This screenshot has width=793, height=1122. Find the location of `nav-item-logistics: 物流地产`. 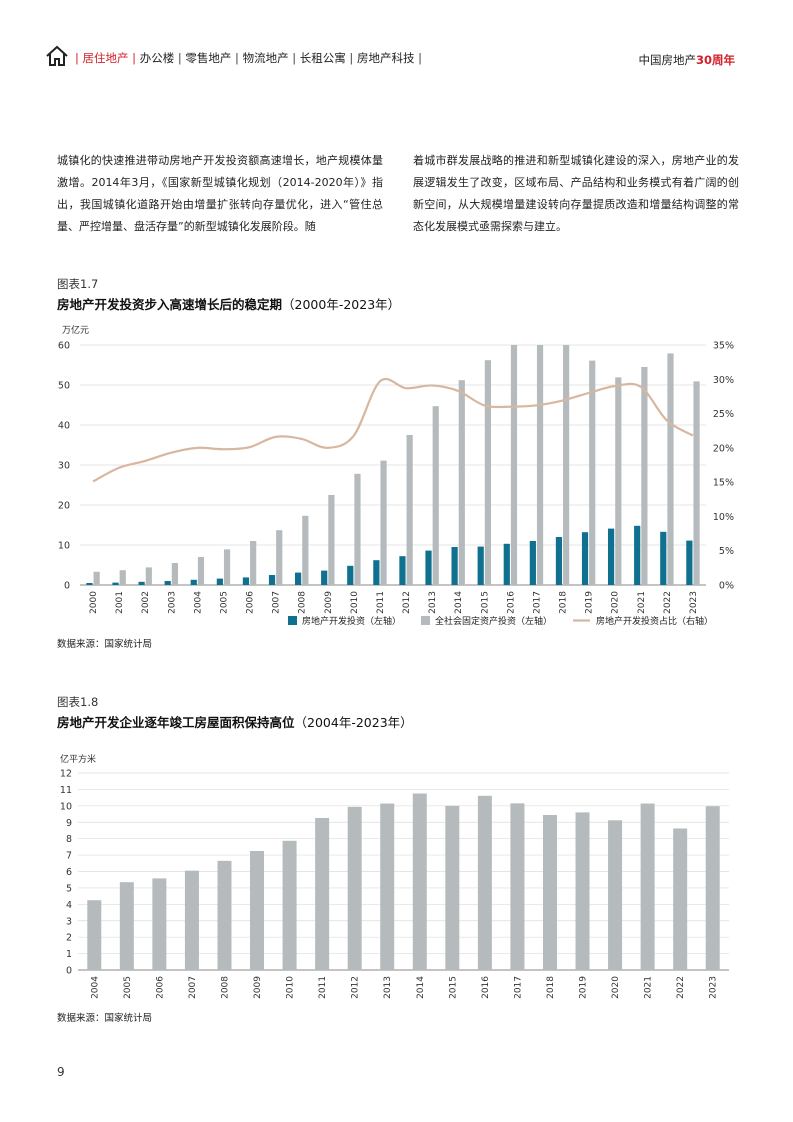

nav-item-logistics: 物流地产 is located at coordinates (265, 58).